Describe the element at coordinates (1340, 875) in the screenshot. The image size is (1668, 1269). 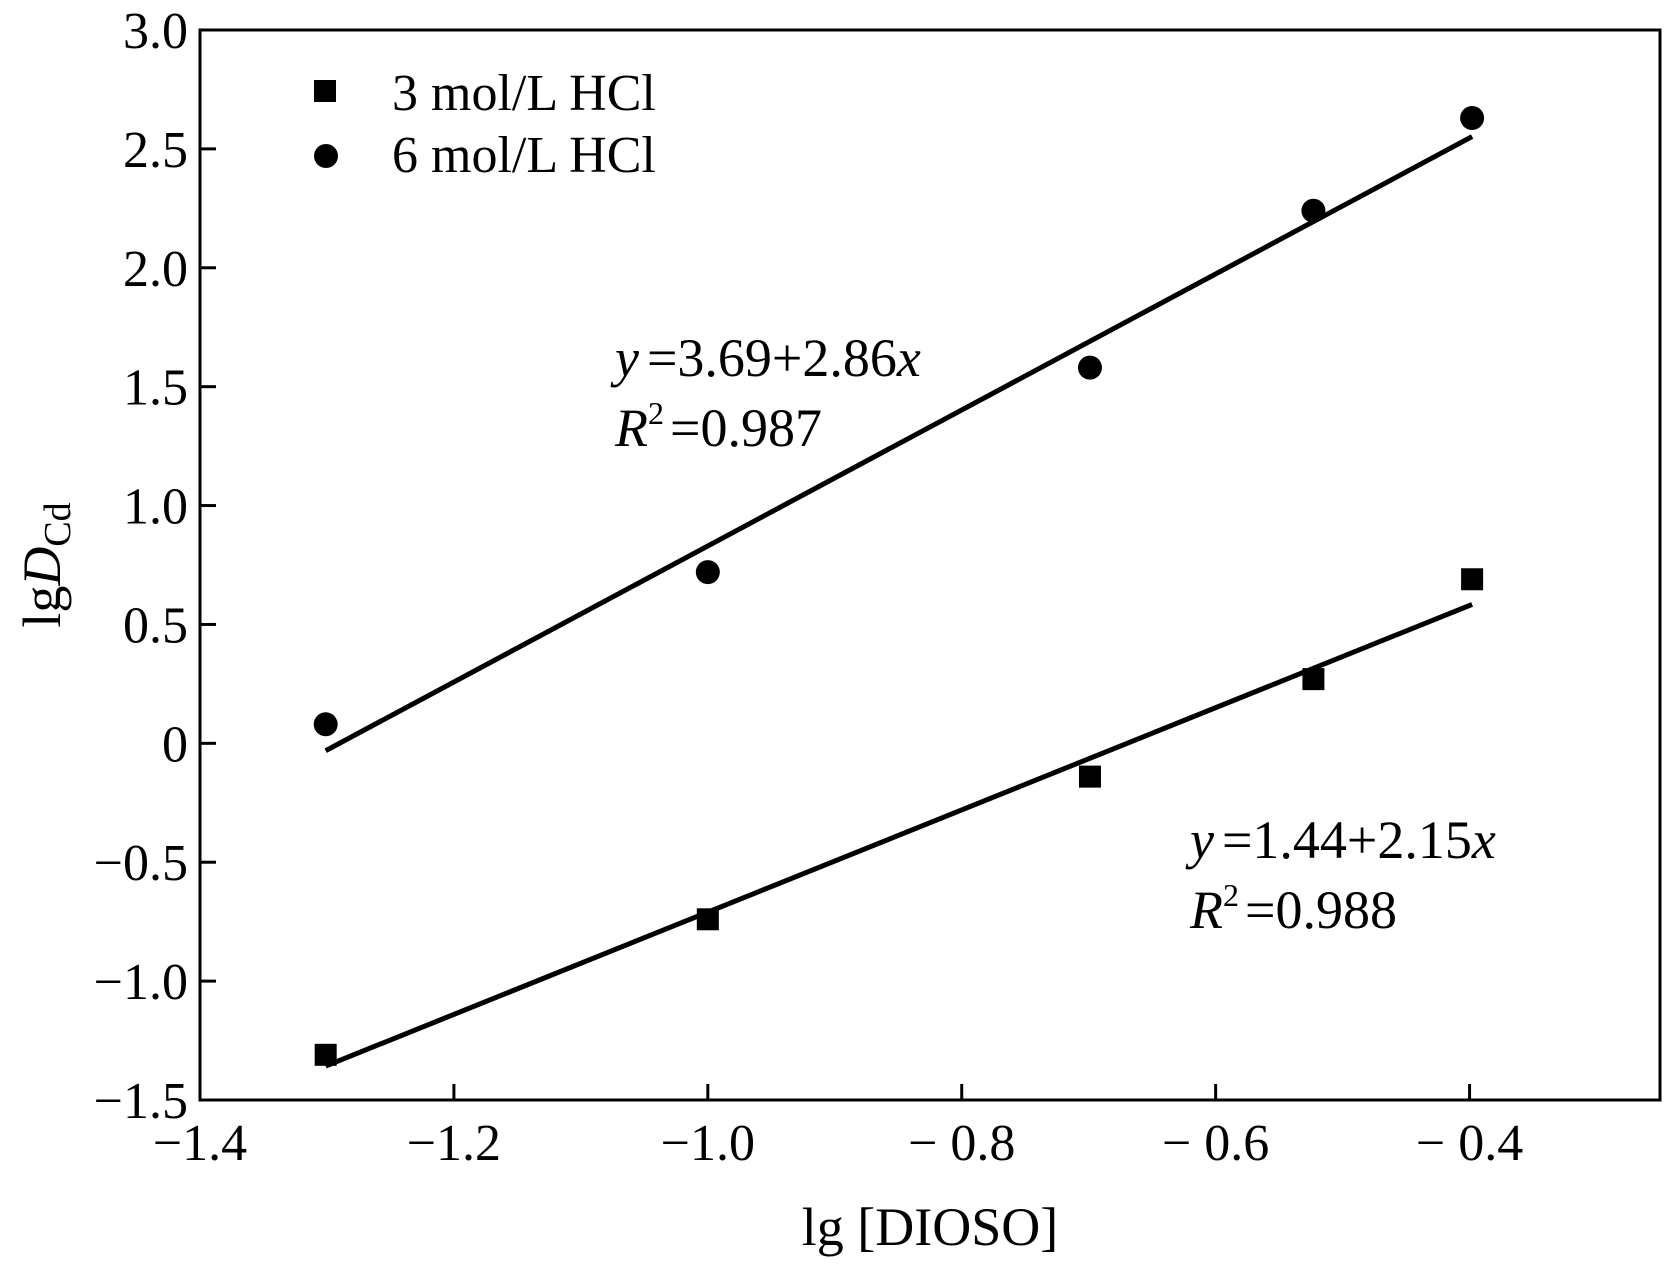
I see `equation-3m: y =1.44+2.15x R2 =0.988` at that location.